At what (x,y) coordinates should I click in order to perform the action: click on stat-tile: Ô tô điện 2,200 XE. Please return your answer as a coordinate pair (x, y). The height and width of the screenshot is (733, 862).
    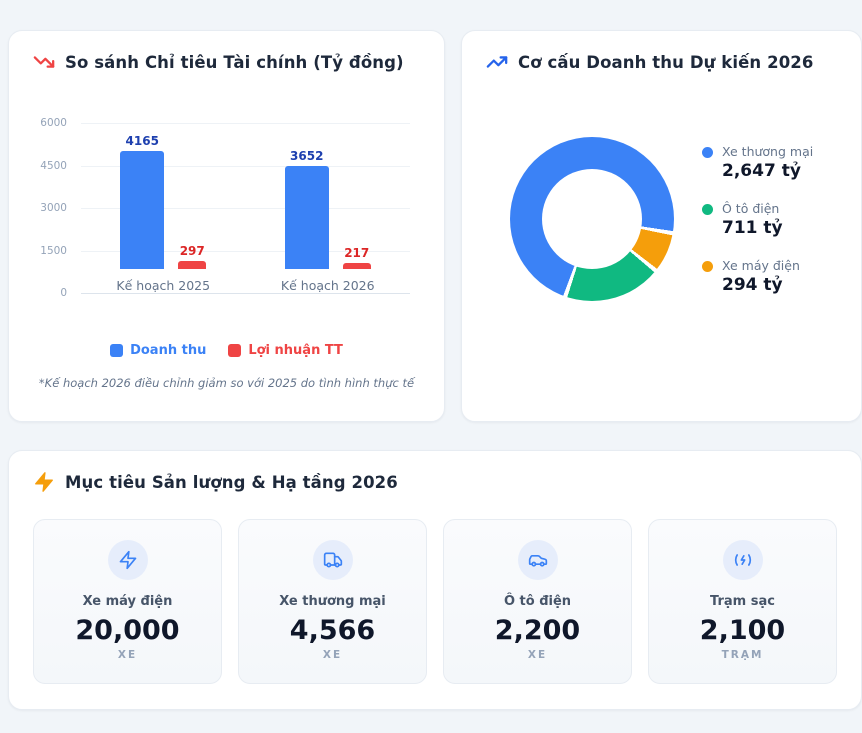
    Looking at the image, I should click on (537, 601).